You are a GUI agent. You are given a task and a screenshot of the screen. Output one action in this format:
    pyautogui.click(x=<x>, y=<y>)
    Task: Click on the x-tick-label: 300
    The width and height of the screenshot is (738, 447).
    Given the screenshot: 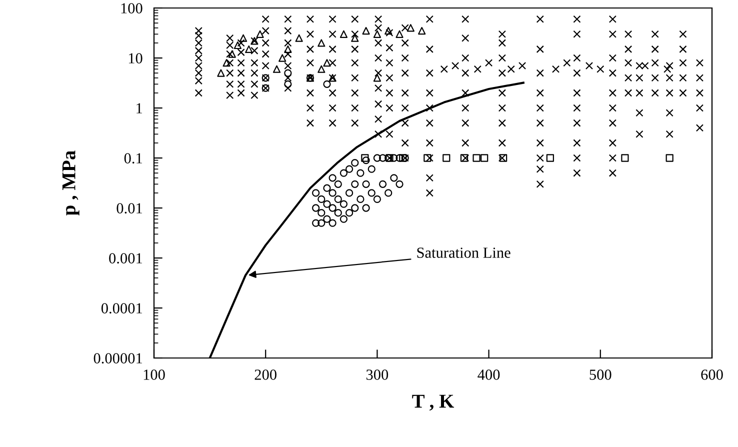 What is the action you would take?
    pyautogui.click(x=377, y=375)
    